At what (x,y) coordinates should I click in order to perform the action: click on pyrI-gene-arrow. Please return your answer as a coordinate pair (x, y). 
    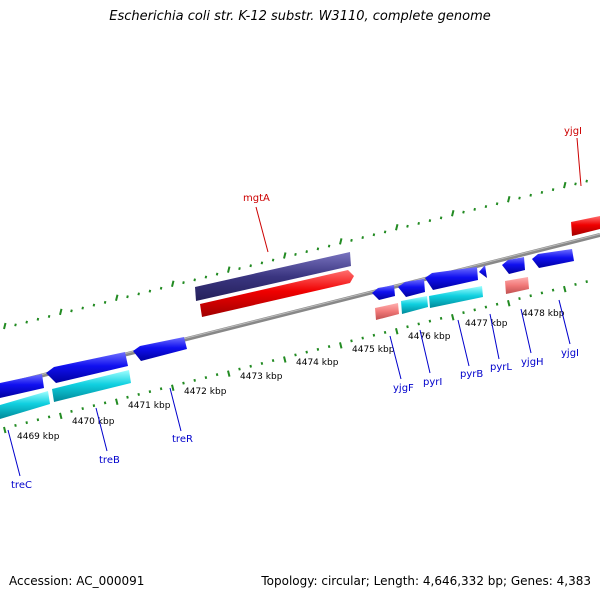
    Looking at the image, I should click on (411, 288).